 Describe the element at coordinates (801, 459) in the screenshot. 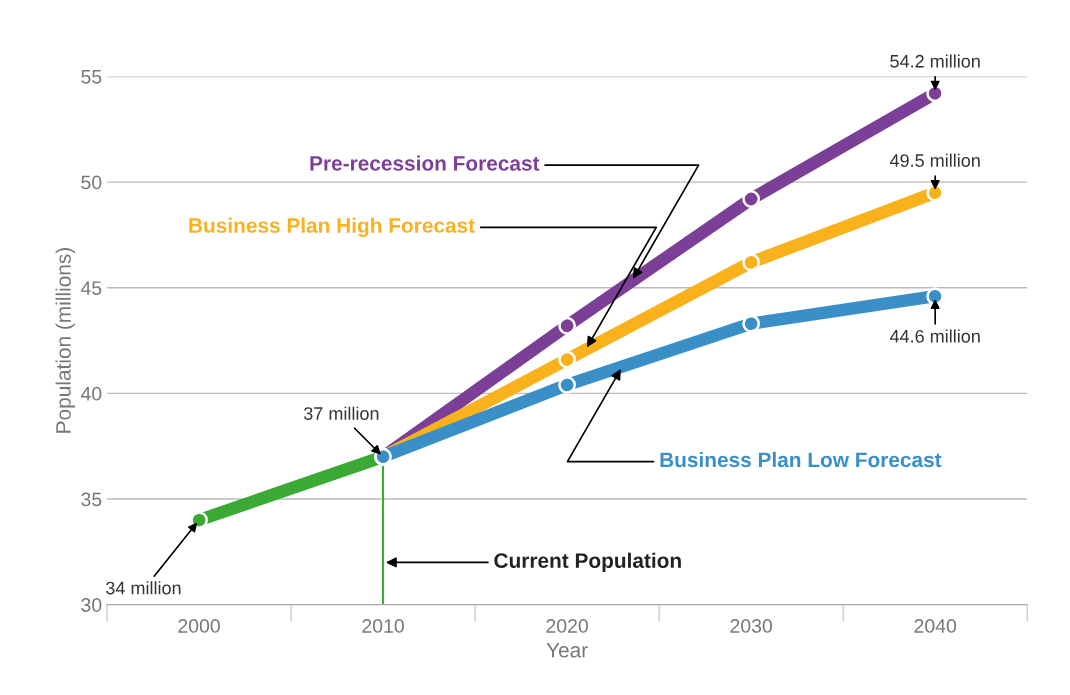

I see `text: Business Plan Low Forecast` at that location.